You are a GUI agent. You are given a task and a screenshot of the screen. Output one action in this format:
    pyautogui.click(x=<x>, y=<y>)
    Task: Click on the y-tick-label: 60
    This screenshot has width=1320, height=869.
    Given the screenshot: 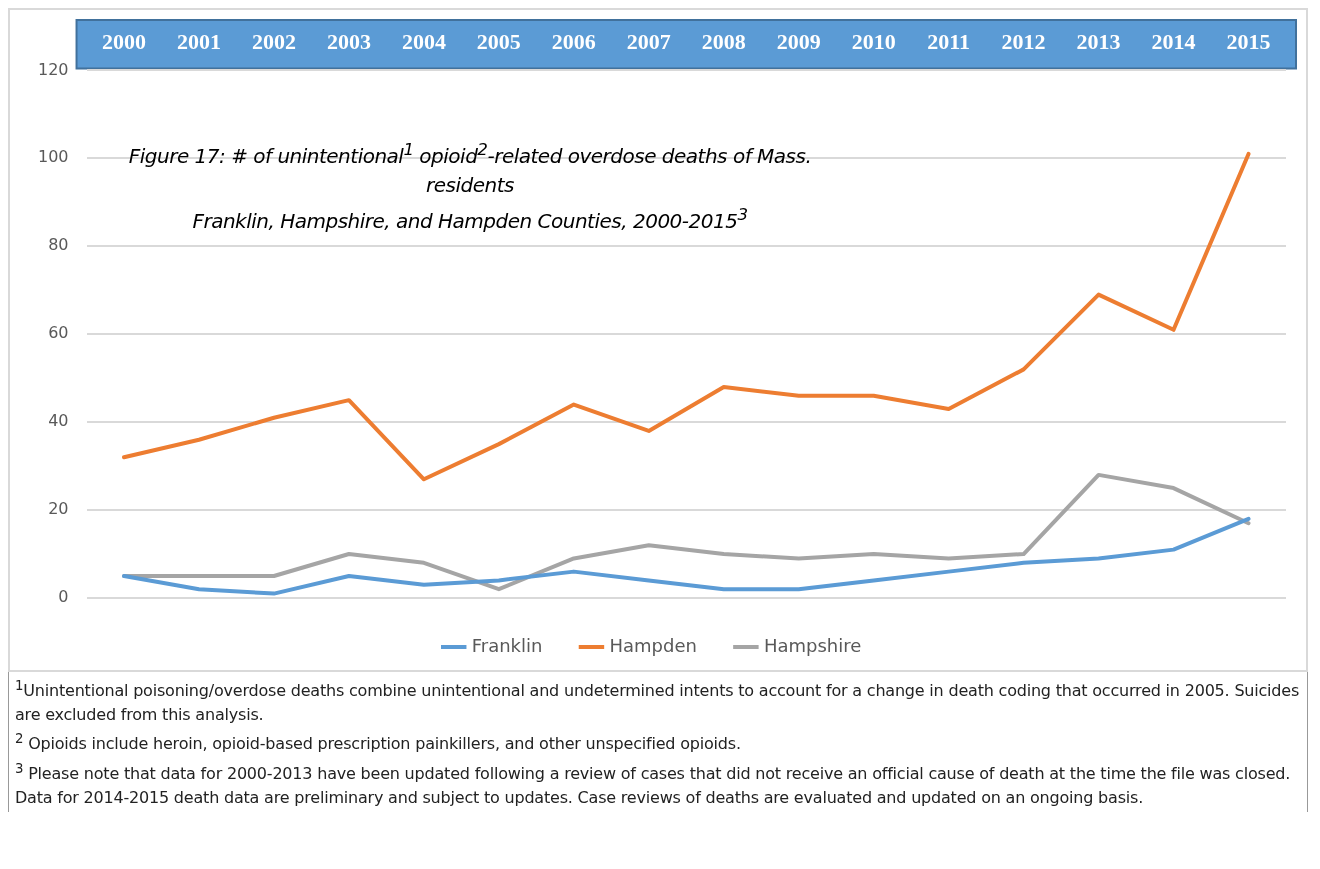 What is the action you would take?
    pyautogui.click(x=58, y=333)
    